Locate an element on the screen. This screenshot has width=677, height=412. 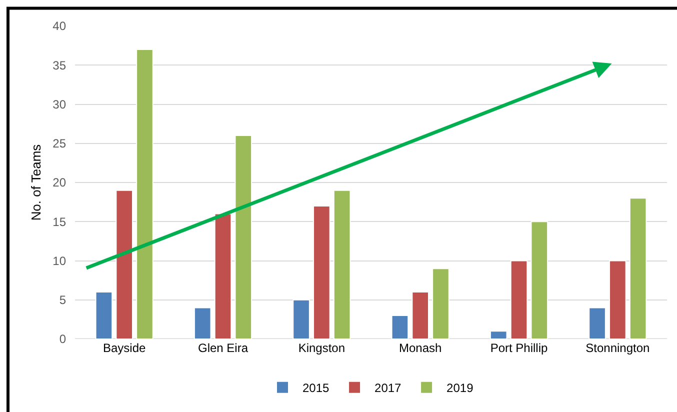
legend-label: 2017 is located at coordinates (388, 388).